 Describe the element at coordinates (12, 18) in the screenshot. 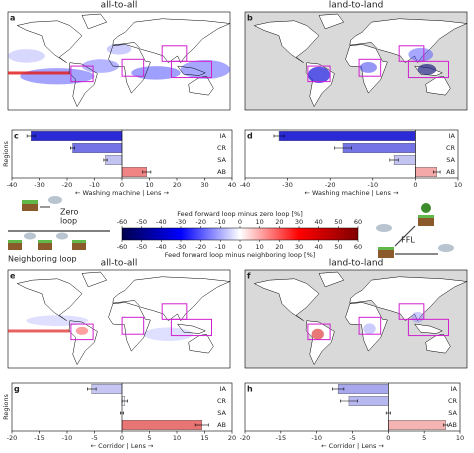

I see `panel-letter: a` at that location.